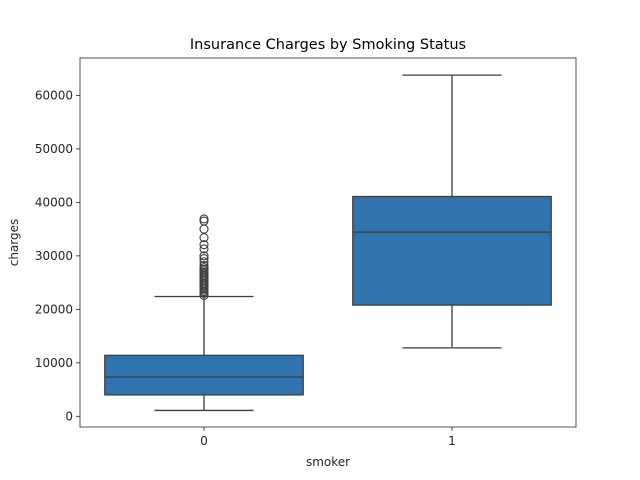 This screenshot has height=480, width=640. I want to click on x-tick-label: 0, so click(204, 441).